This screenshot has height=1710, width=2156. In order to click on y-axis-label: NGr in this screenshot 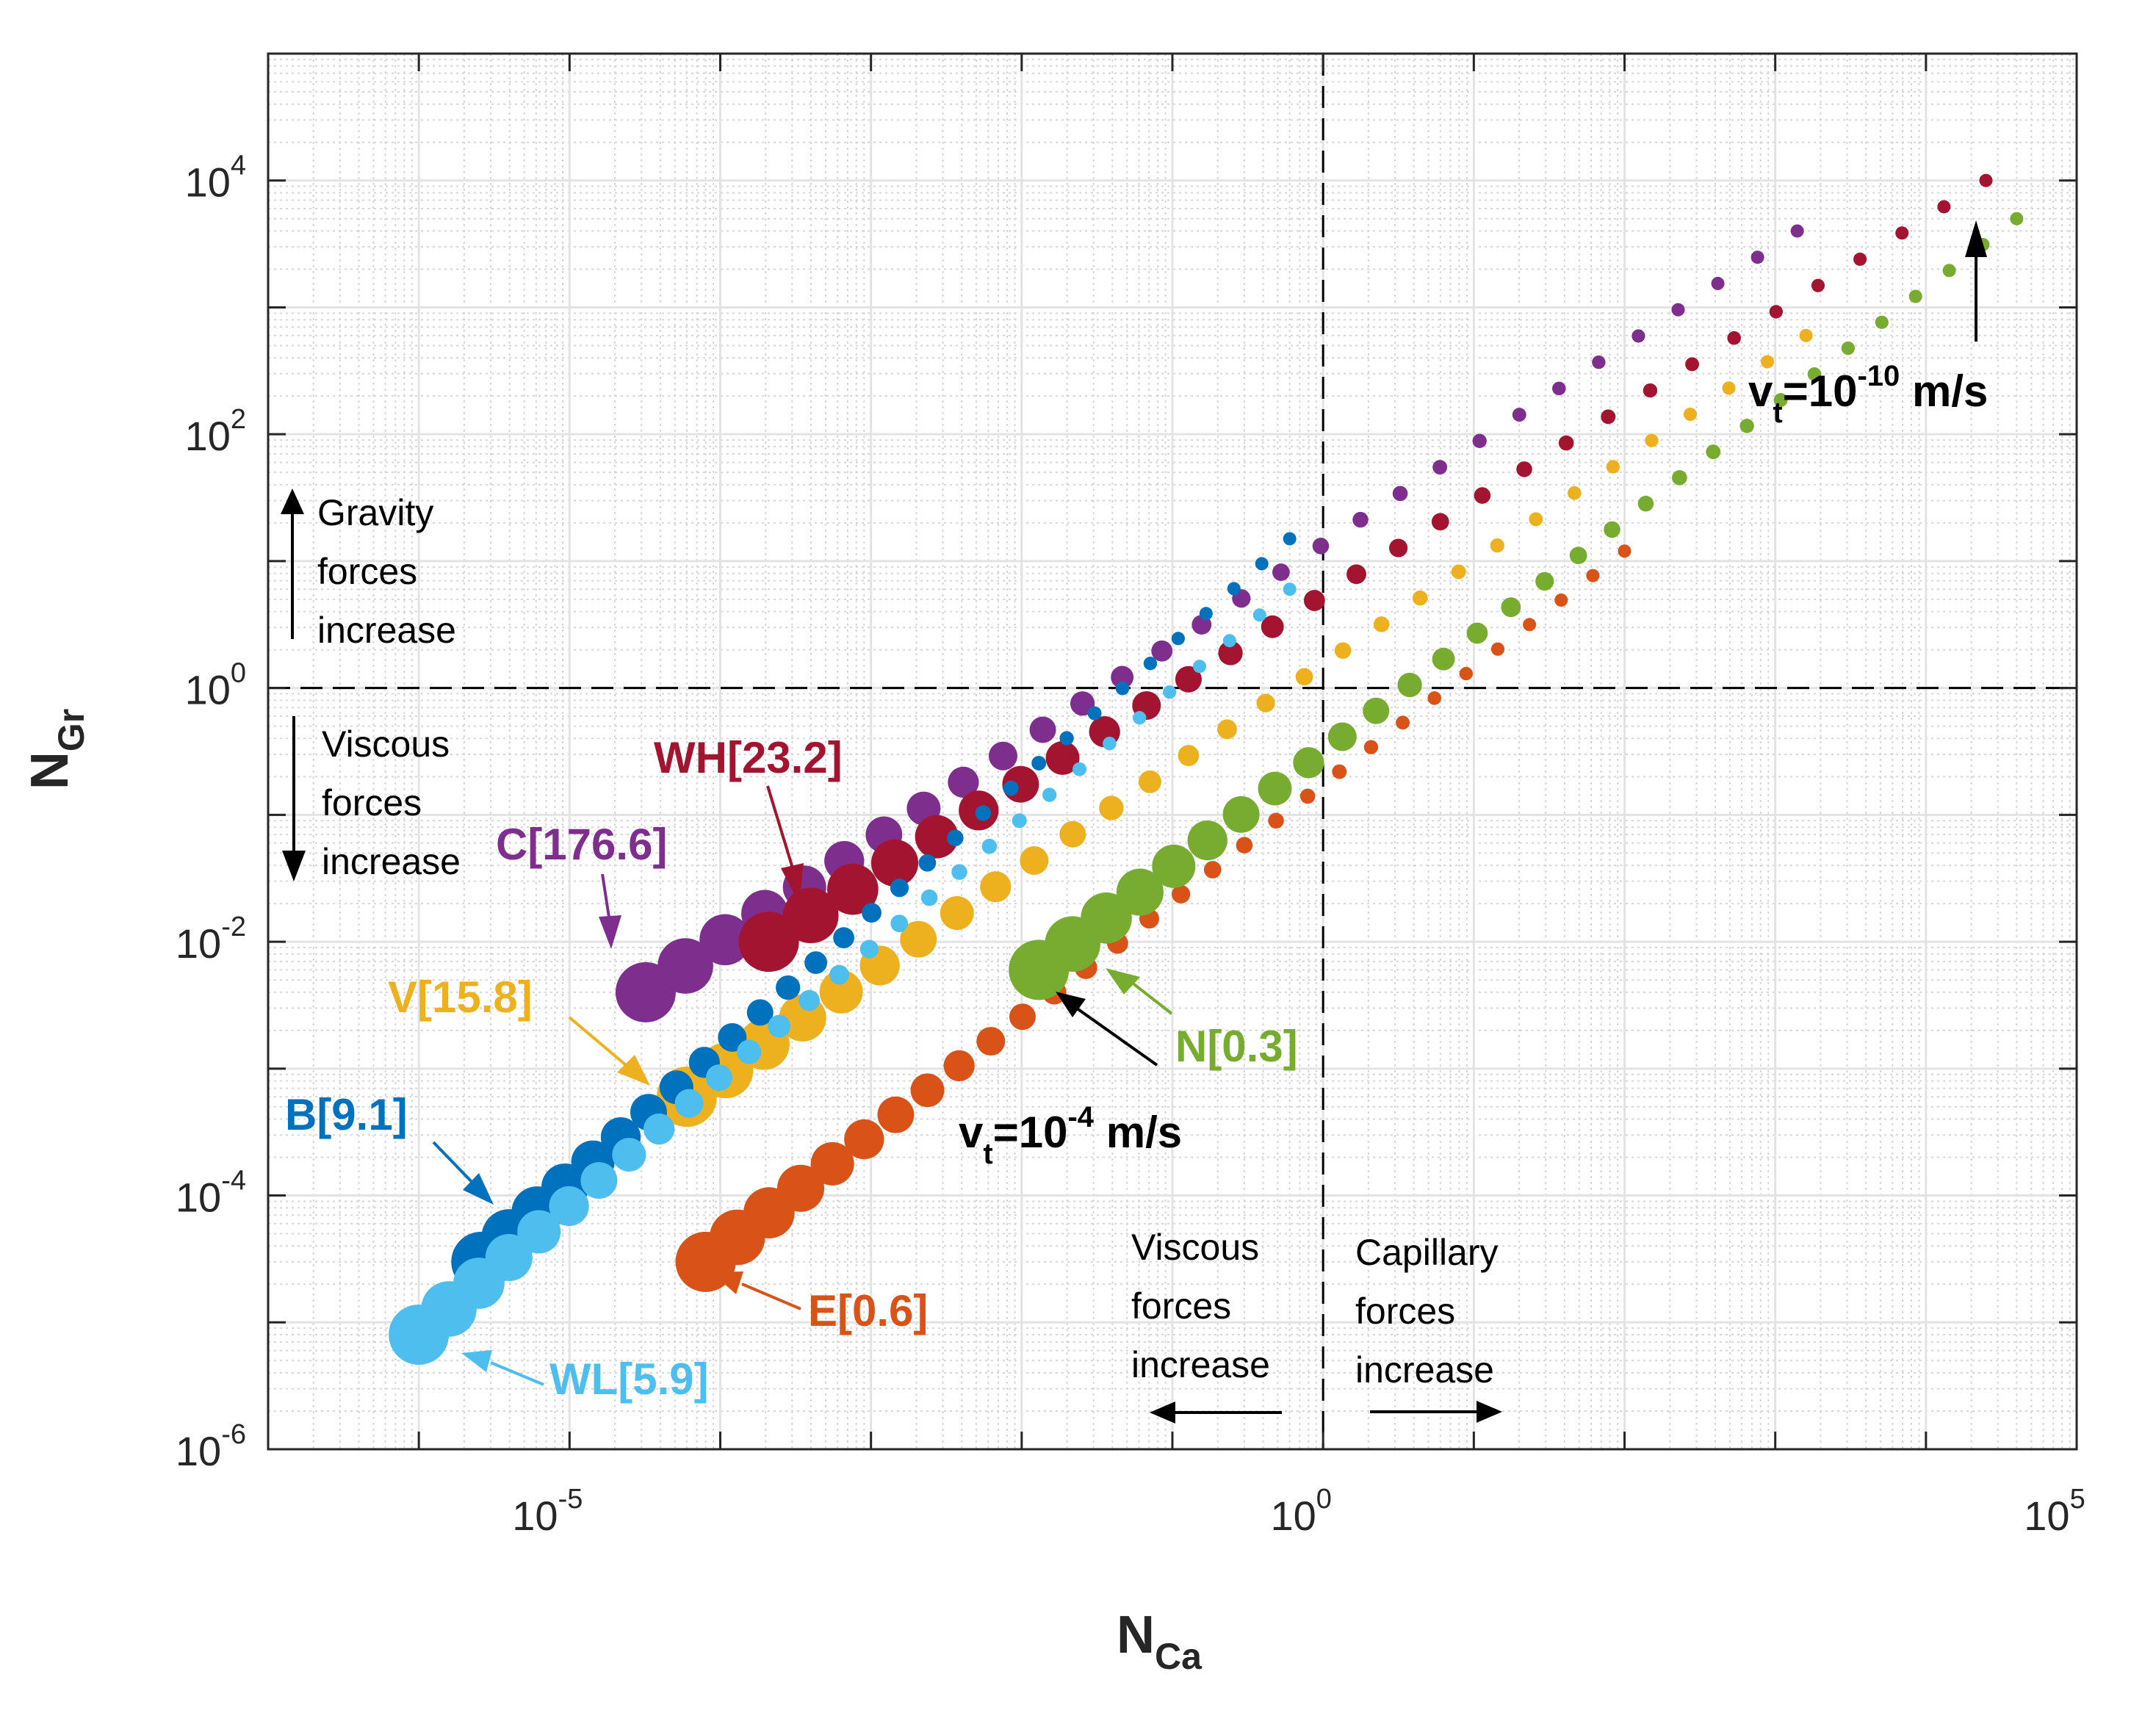, I will do `click(56, 750)`.